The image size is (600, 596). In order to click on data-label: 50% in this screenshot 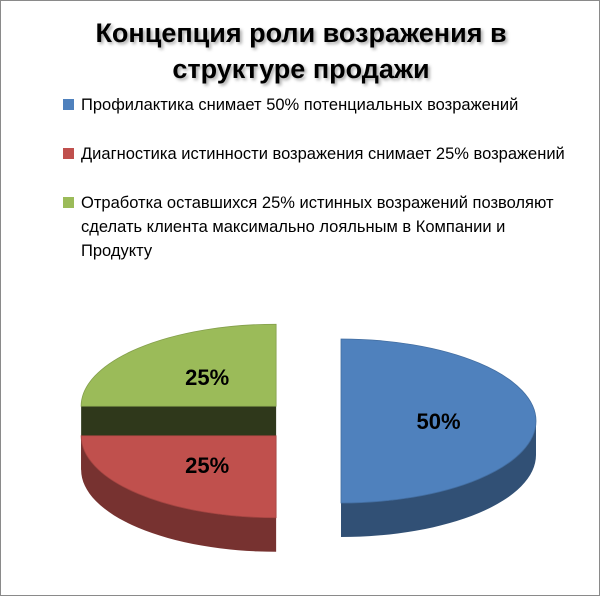, I will do `click(438, 421)`.